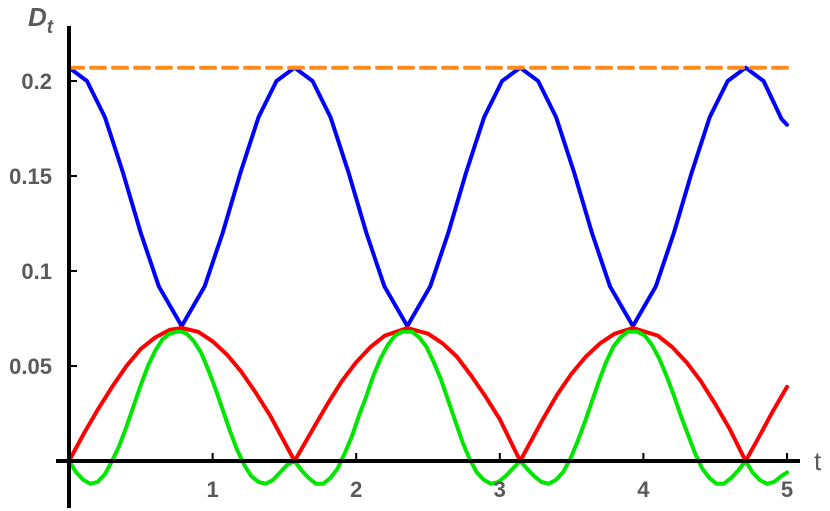 This screenshot has height=511, width=830. What do you see at coordinates (36, 81) in the screenshot?
I see `y-tick-label: 0.2` at bounding box center [36, 81].